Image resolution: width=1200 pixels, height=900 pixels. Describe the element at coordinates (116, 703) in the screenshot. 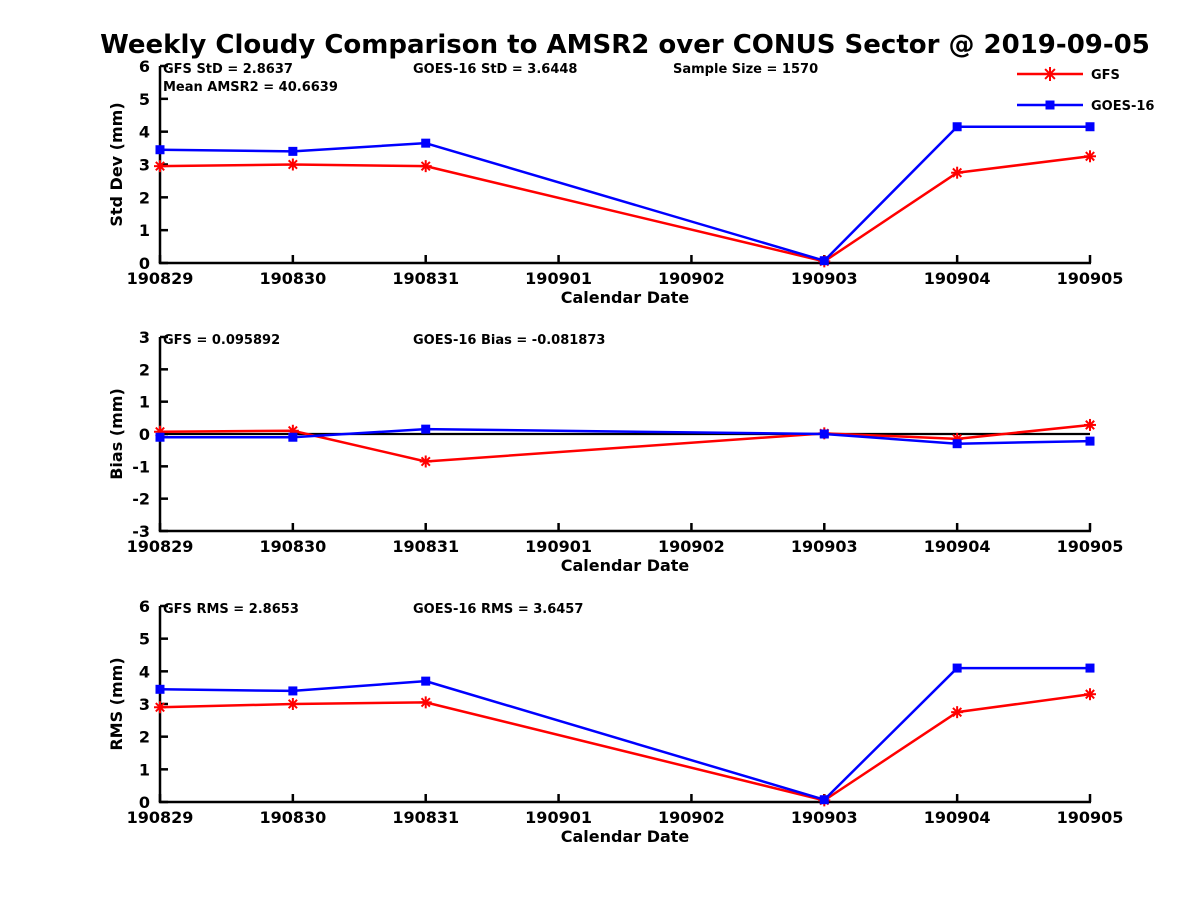

I see `y-axis-label: RMS (mm)` at that location.